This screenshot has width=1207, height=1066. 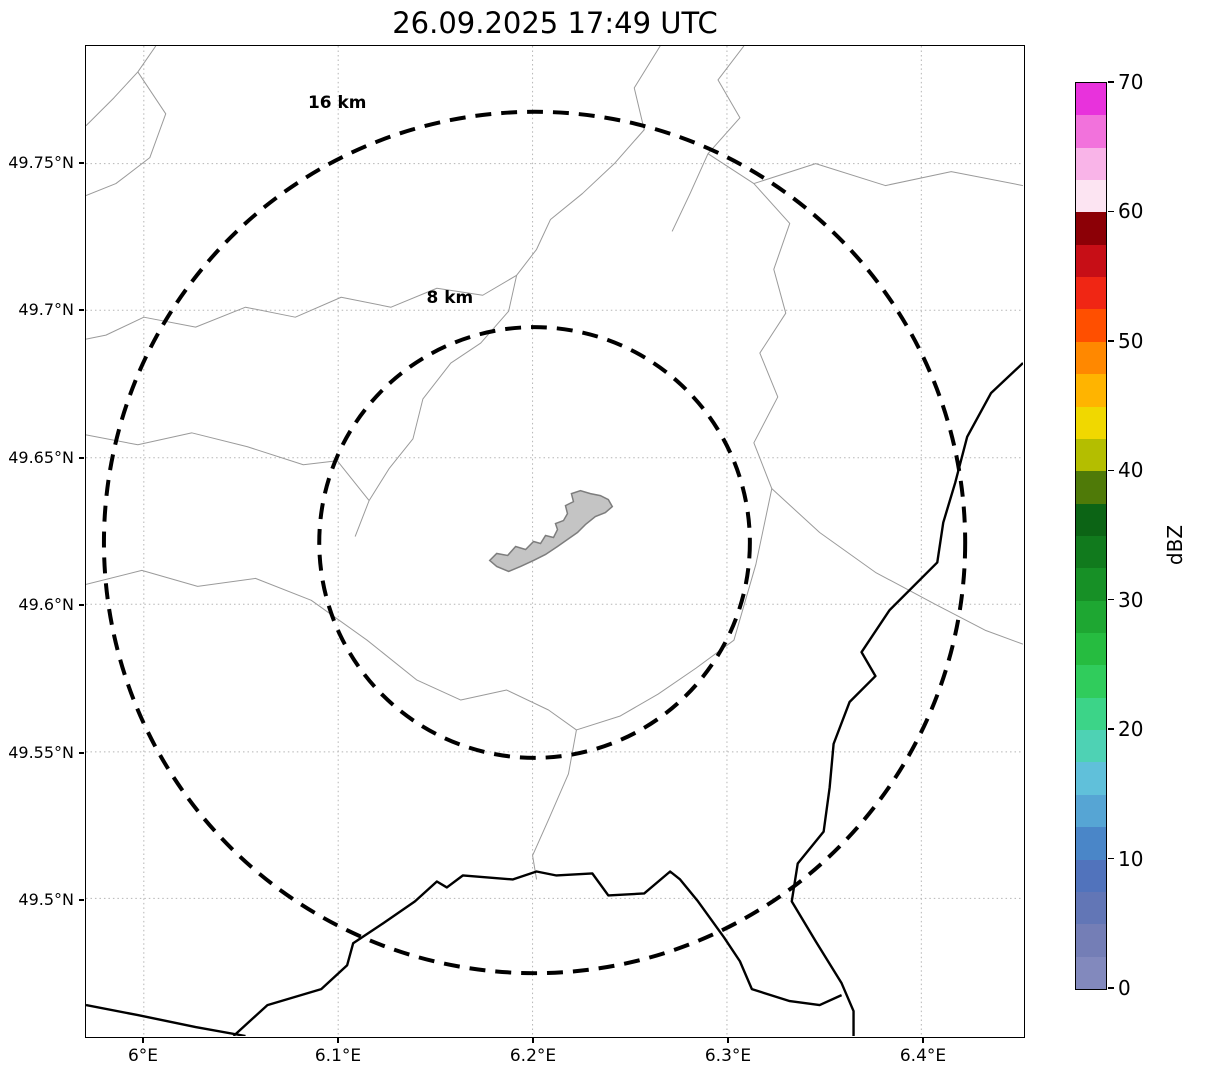 What do you see at coordinates (1131, 340) in the screenshot?
I see `colorbar-tick-label: 50` at bounding box center [1131, 340].